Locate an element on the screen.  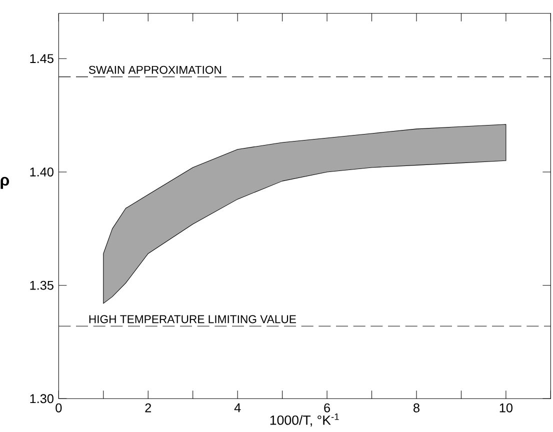
x-axis-title: 1000/T, °K$^{-1}$ is located at coordinates (304, 420).